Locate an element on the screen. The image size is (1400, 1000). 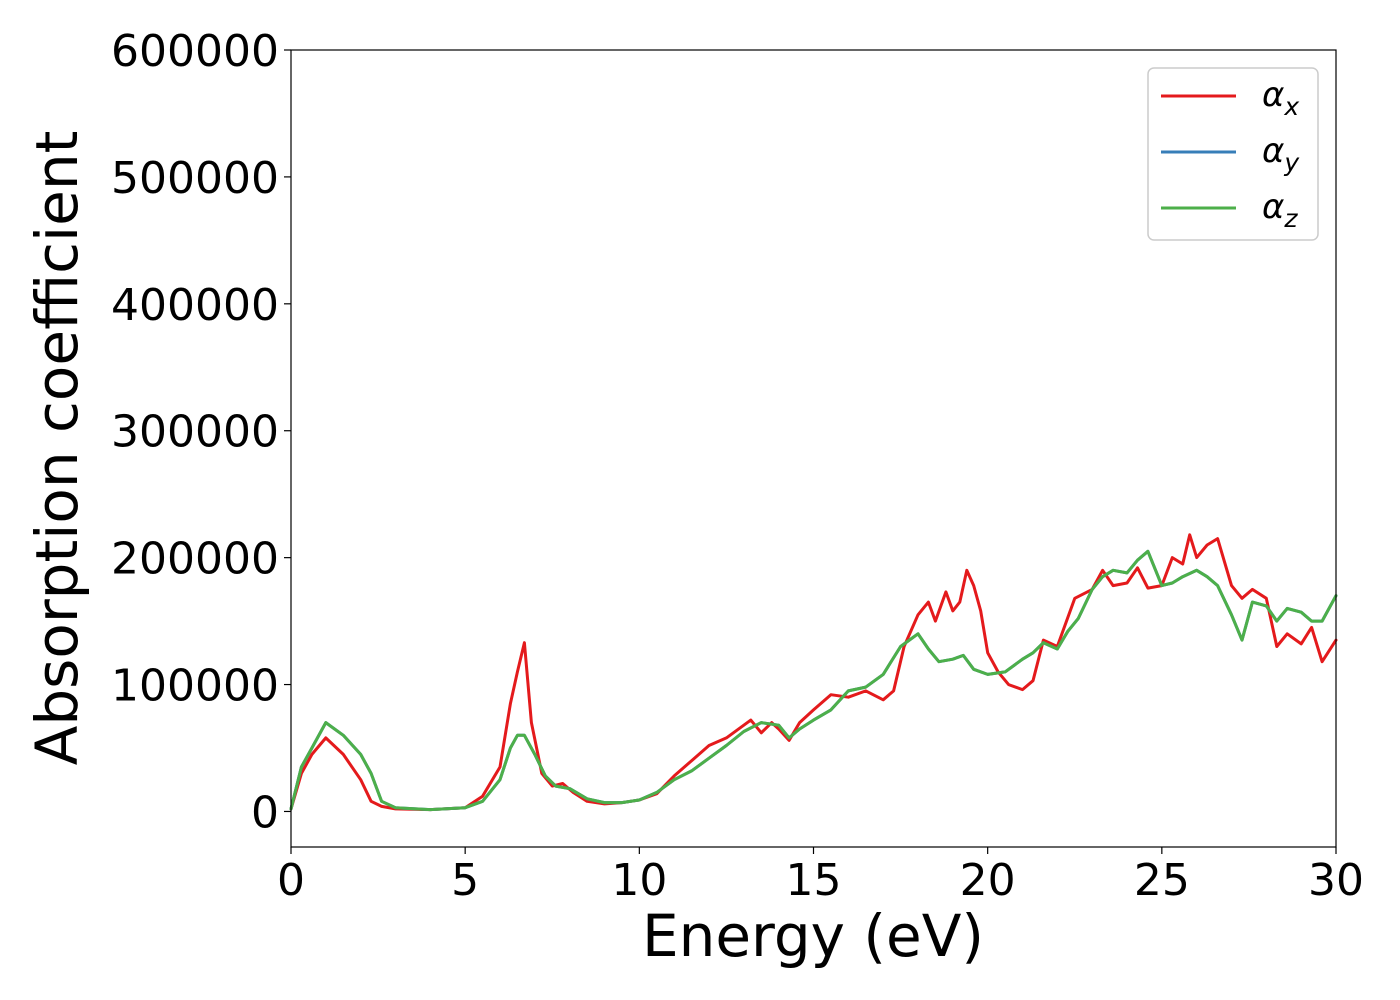
legend-label-z: αz is located at coordinates (1280, 210).